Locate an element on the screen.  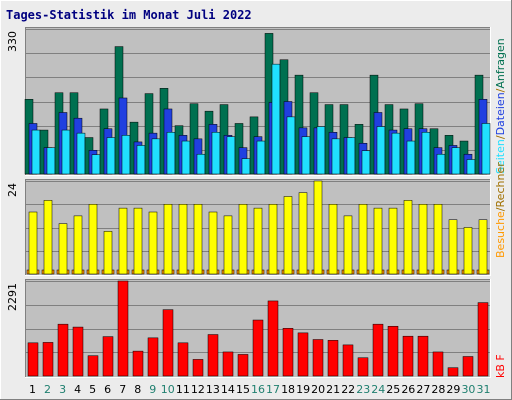
x-tick-label: 23 is located at coordinates (363, 389).